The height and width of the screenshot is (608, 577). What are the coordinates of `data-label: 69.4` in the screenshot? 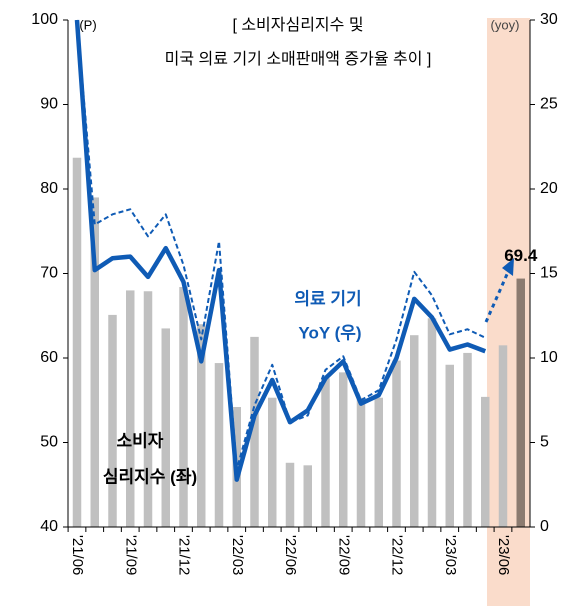 It's located at (521, 255).